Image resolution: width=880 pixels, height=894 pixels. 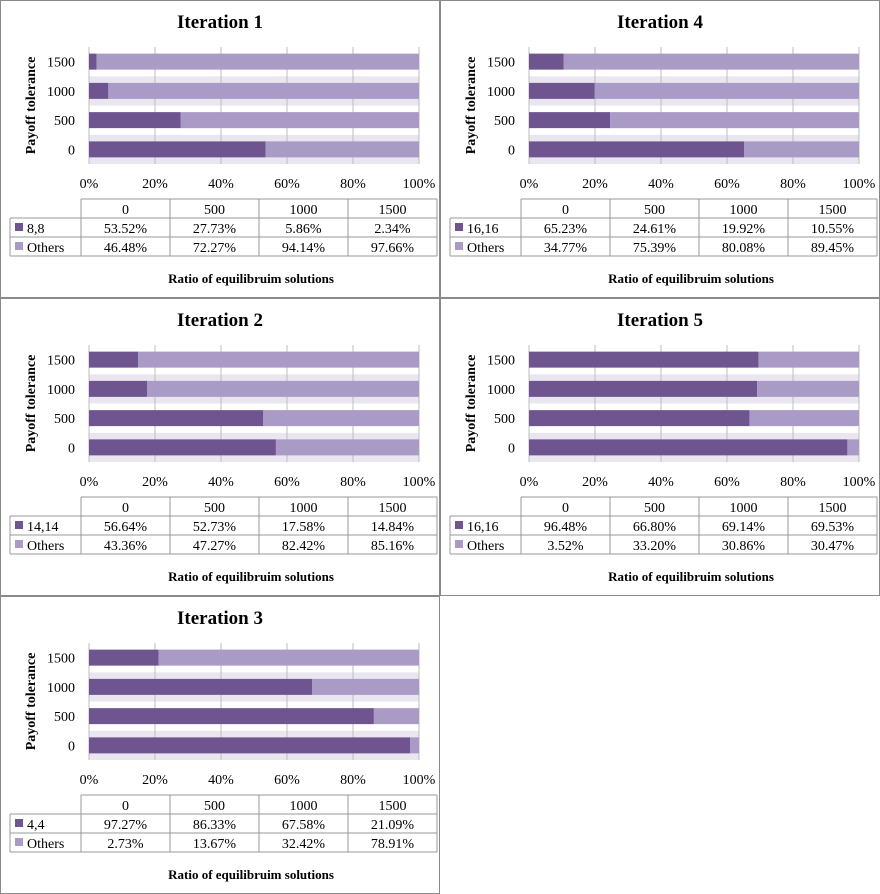 What do you see at coordinates (393, 844) in the screenshot?
I see `data-label: 78.91%` at bounding box center [393, 844].